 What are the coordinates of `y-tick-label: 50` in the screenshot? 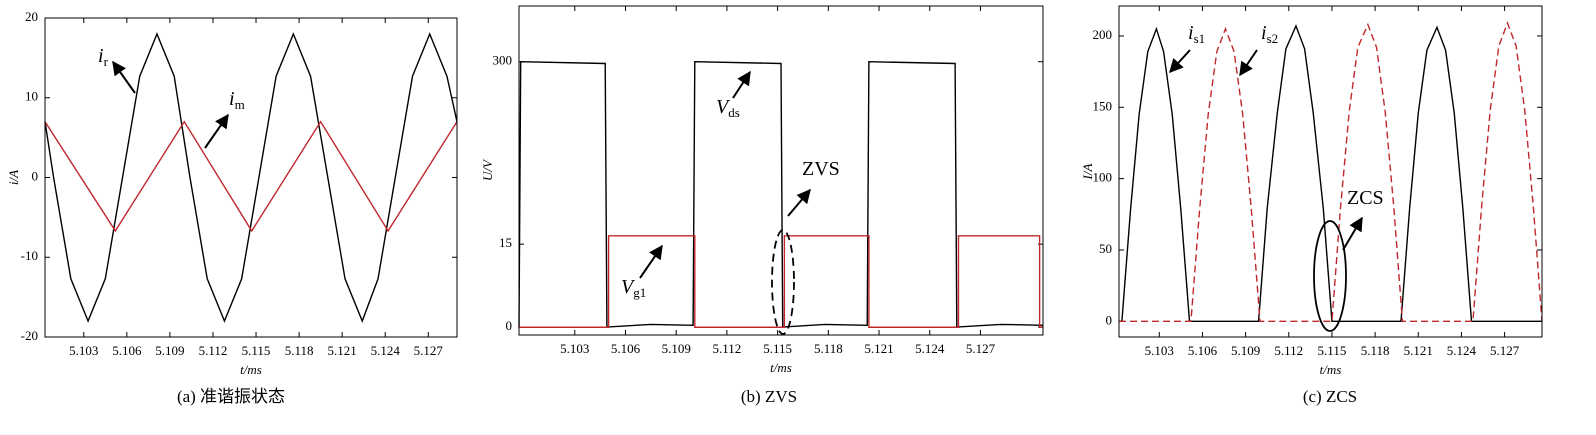 It's located at (1105, 248).